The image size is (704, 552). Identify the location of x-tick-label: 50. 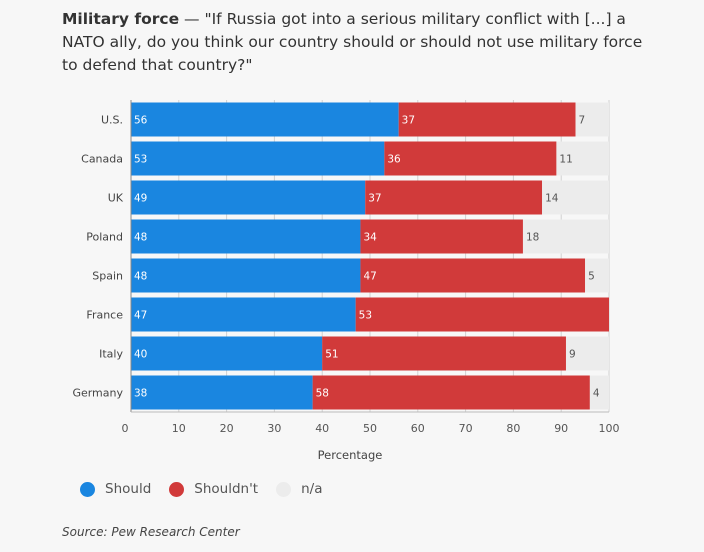
(370, 428).